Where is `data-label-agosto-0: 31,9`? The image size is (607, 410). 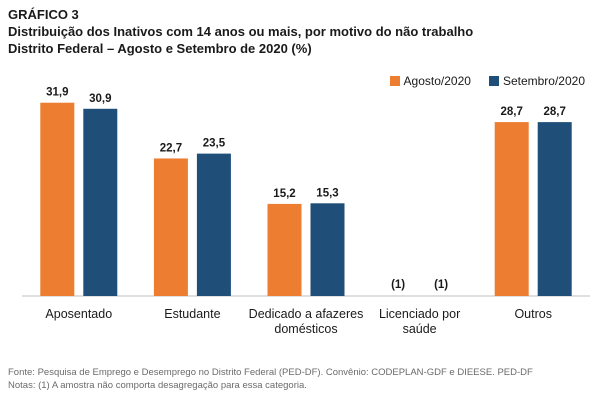 data-label-agosto-0: 31,9 is located at coordinates (57, 93).